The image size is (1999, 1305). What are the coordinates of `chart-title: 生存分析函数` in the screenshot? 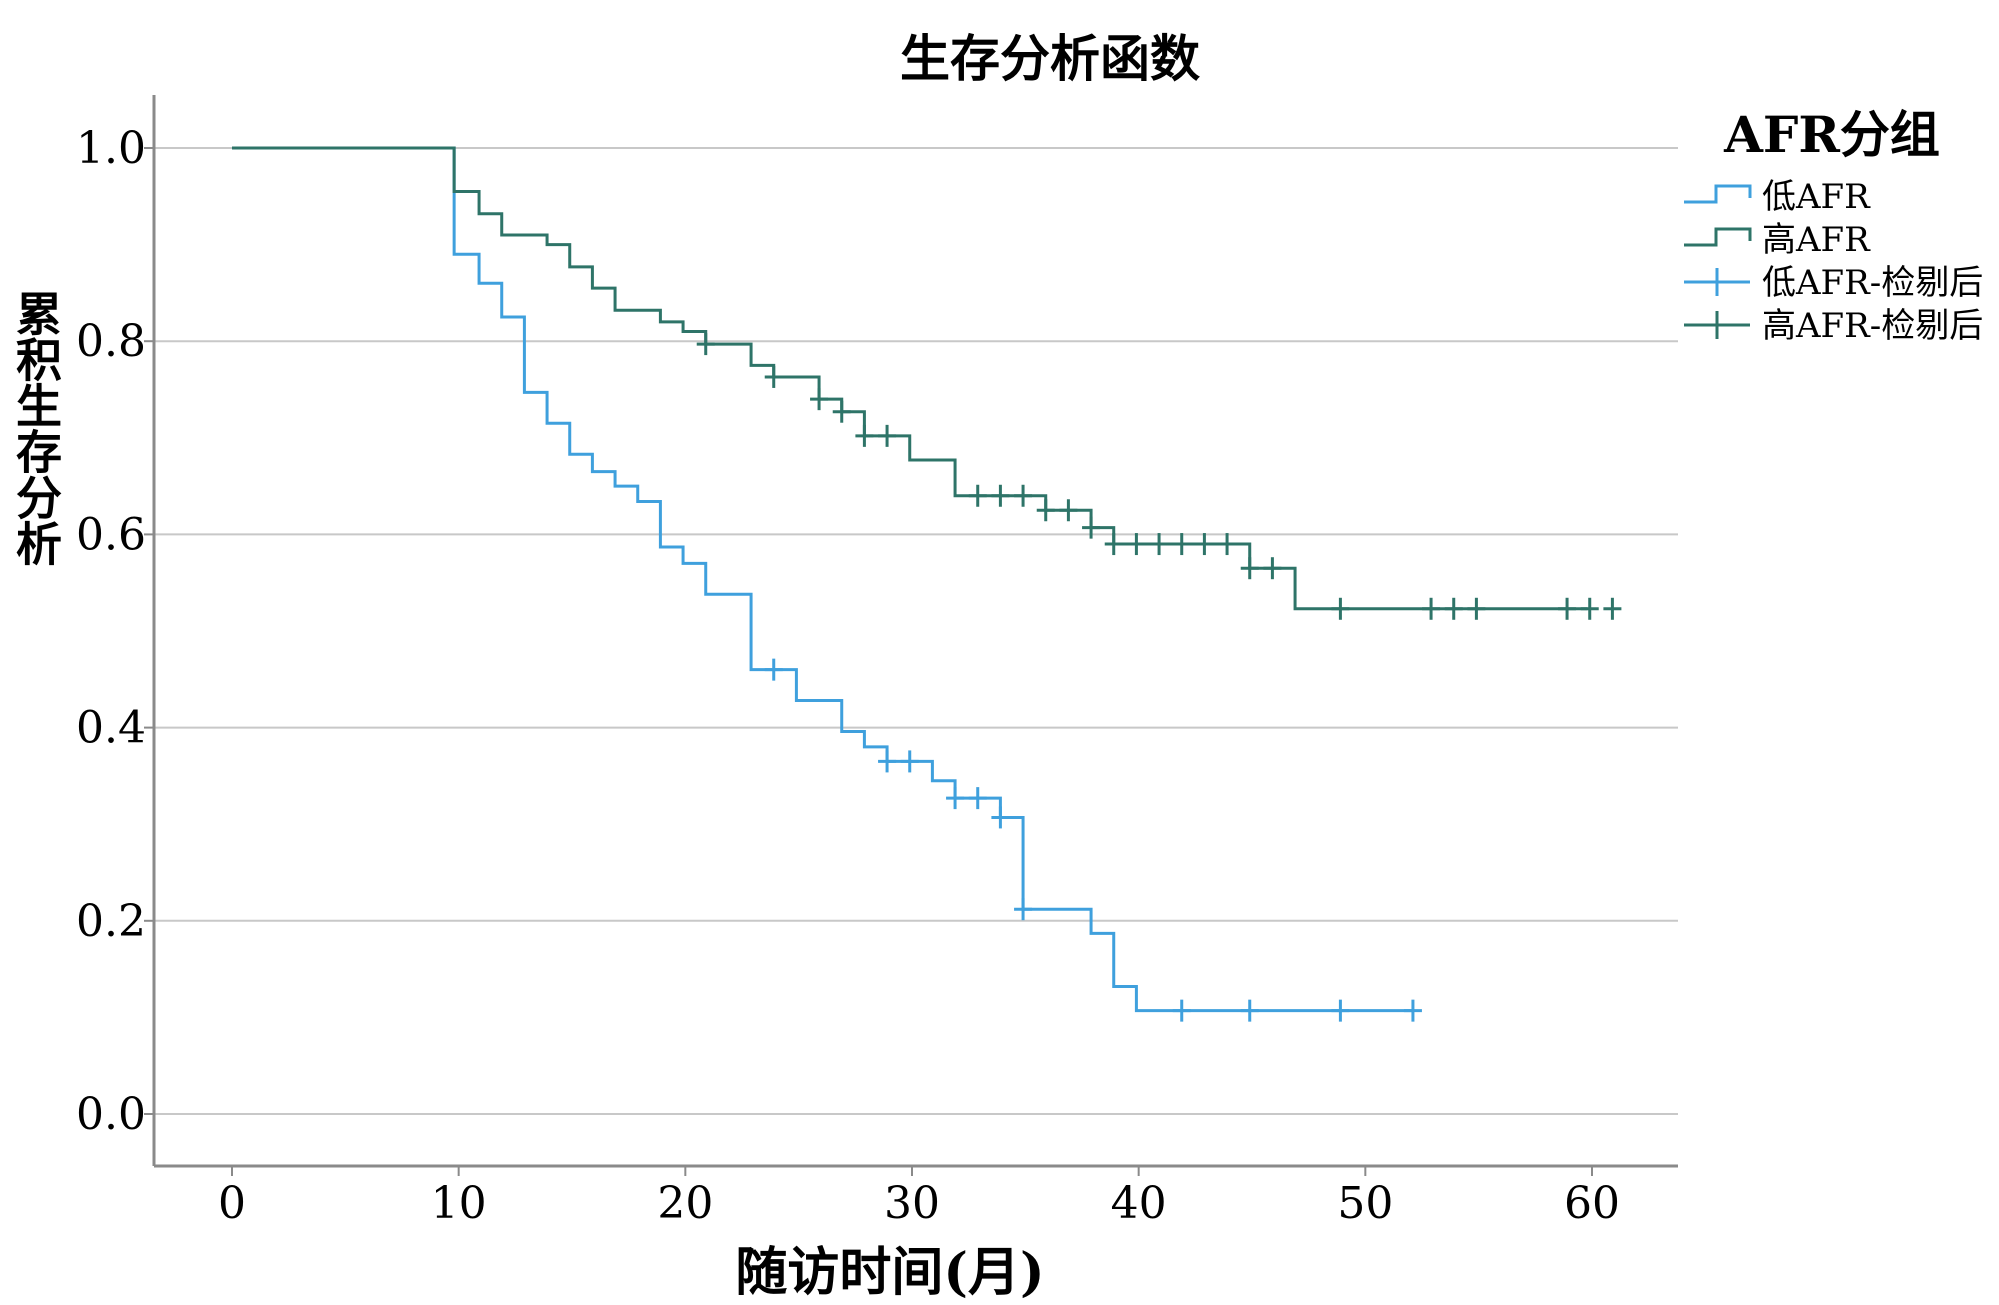 It's located at (1050, 58).